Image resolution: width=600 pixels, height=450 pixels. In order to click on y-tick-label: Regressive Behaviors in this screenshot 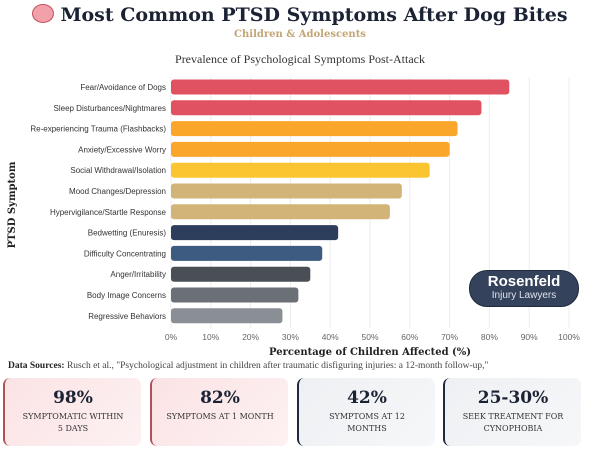, I will do `click(127, 316)`.